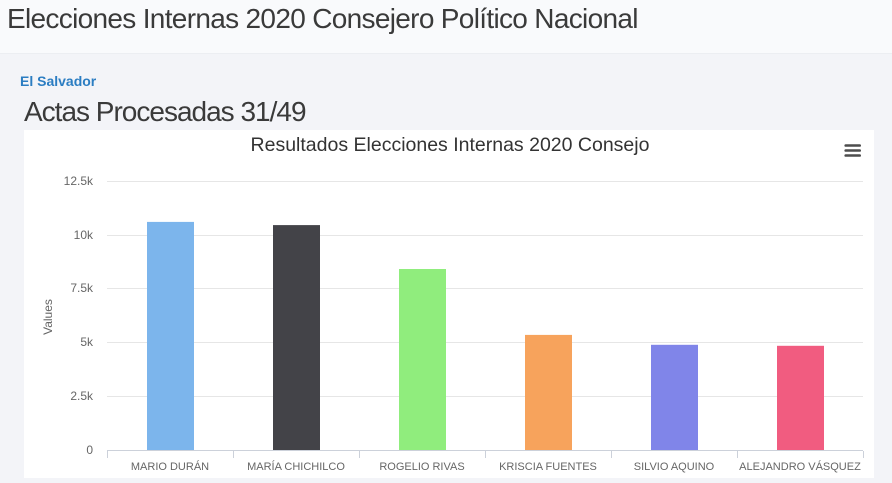 The height and width of the screenshot is (483, 892). What do you see at coordinates (421, 467) in the screenshot?
I see `svg-text: ROGELIO RIVAS` at bounding box center [421, 467].